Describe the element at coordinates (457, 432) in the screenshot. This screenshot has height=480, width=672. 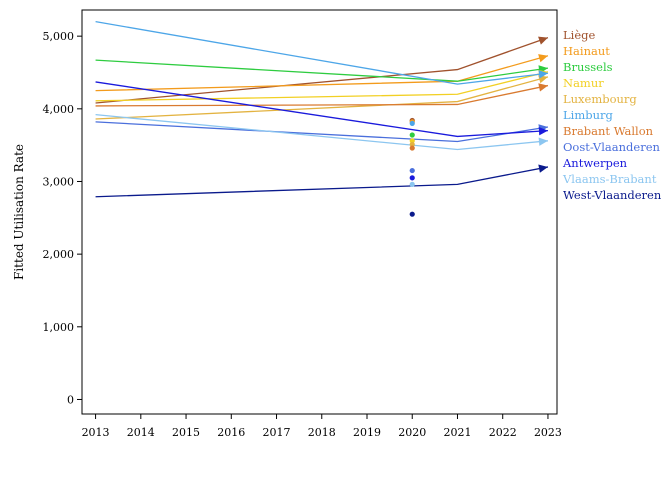
I see `x-tick-label: 2021` at that location.